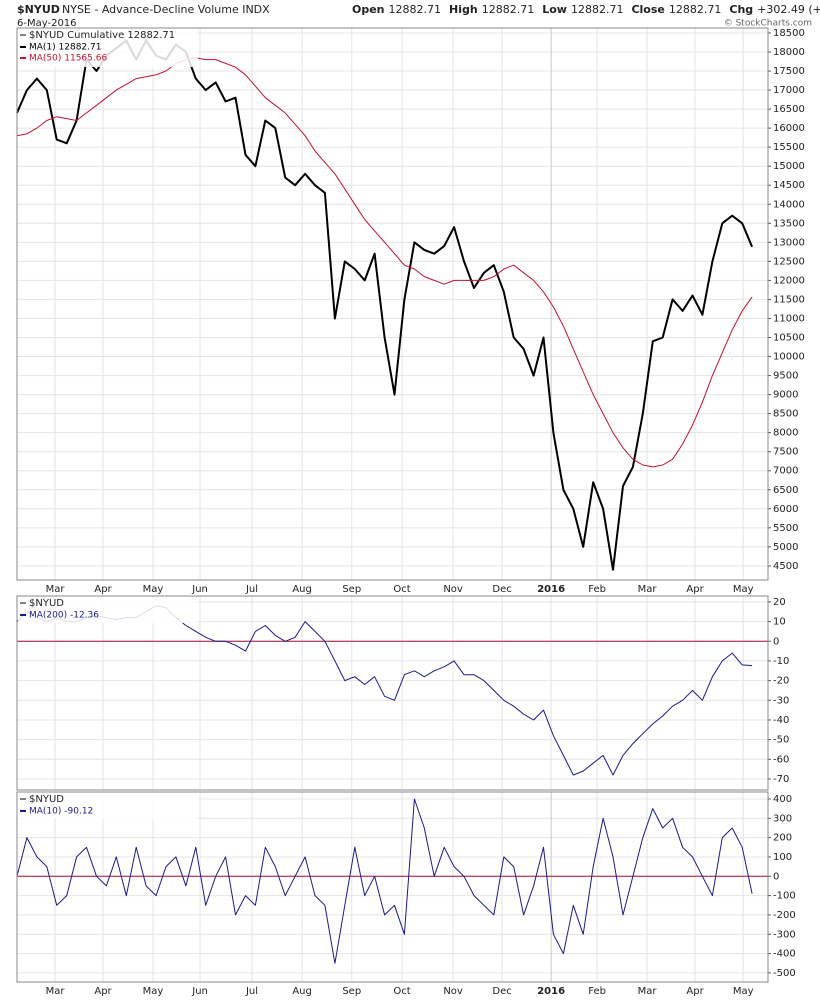 The height and width of the screenshot is (1004, 820). Describe the element at coordinates (789, 52) in the screenshot. I see `y-tick-label: 18000` at that location.